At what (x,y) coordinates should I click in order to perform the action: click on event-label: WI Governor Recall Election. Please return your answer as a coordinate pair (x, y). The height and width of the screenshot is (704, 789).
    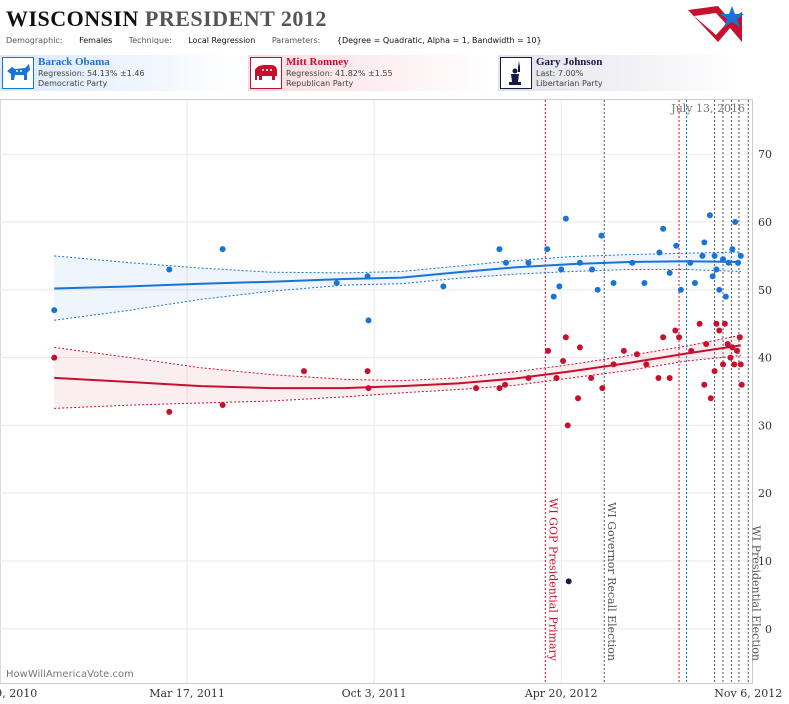
    Looking at the image, I should click on (611, 581).